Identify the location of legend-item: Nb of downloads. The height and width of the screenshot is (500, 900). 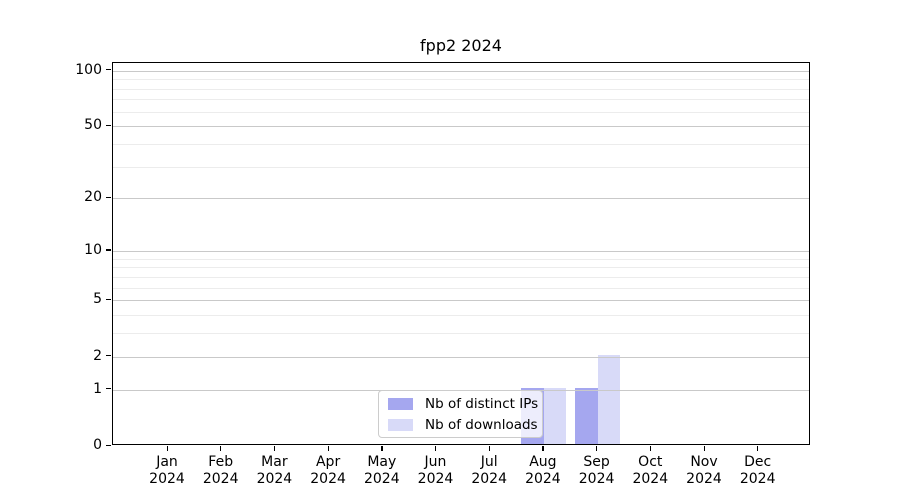
(463, 425).